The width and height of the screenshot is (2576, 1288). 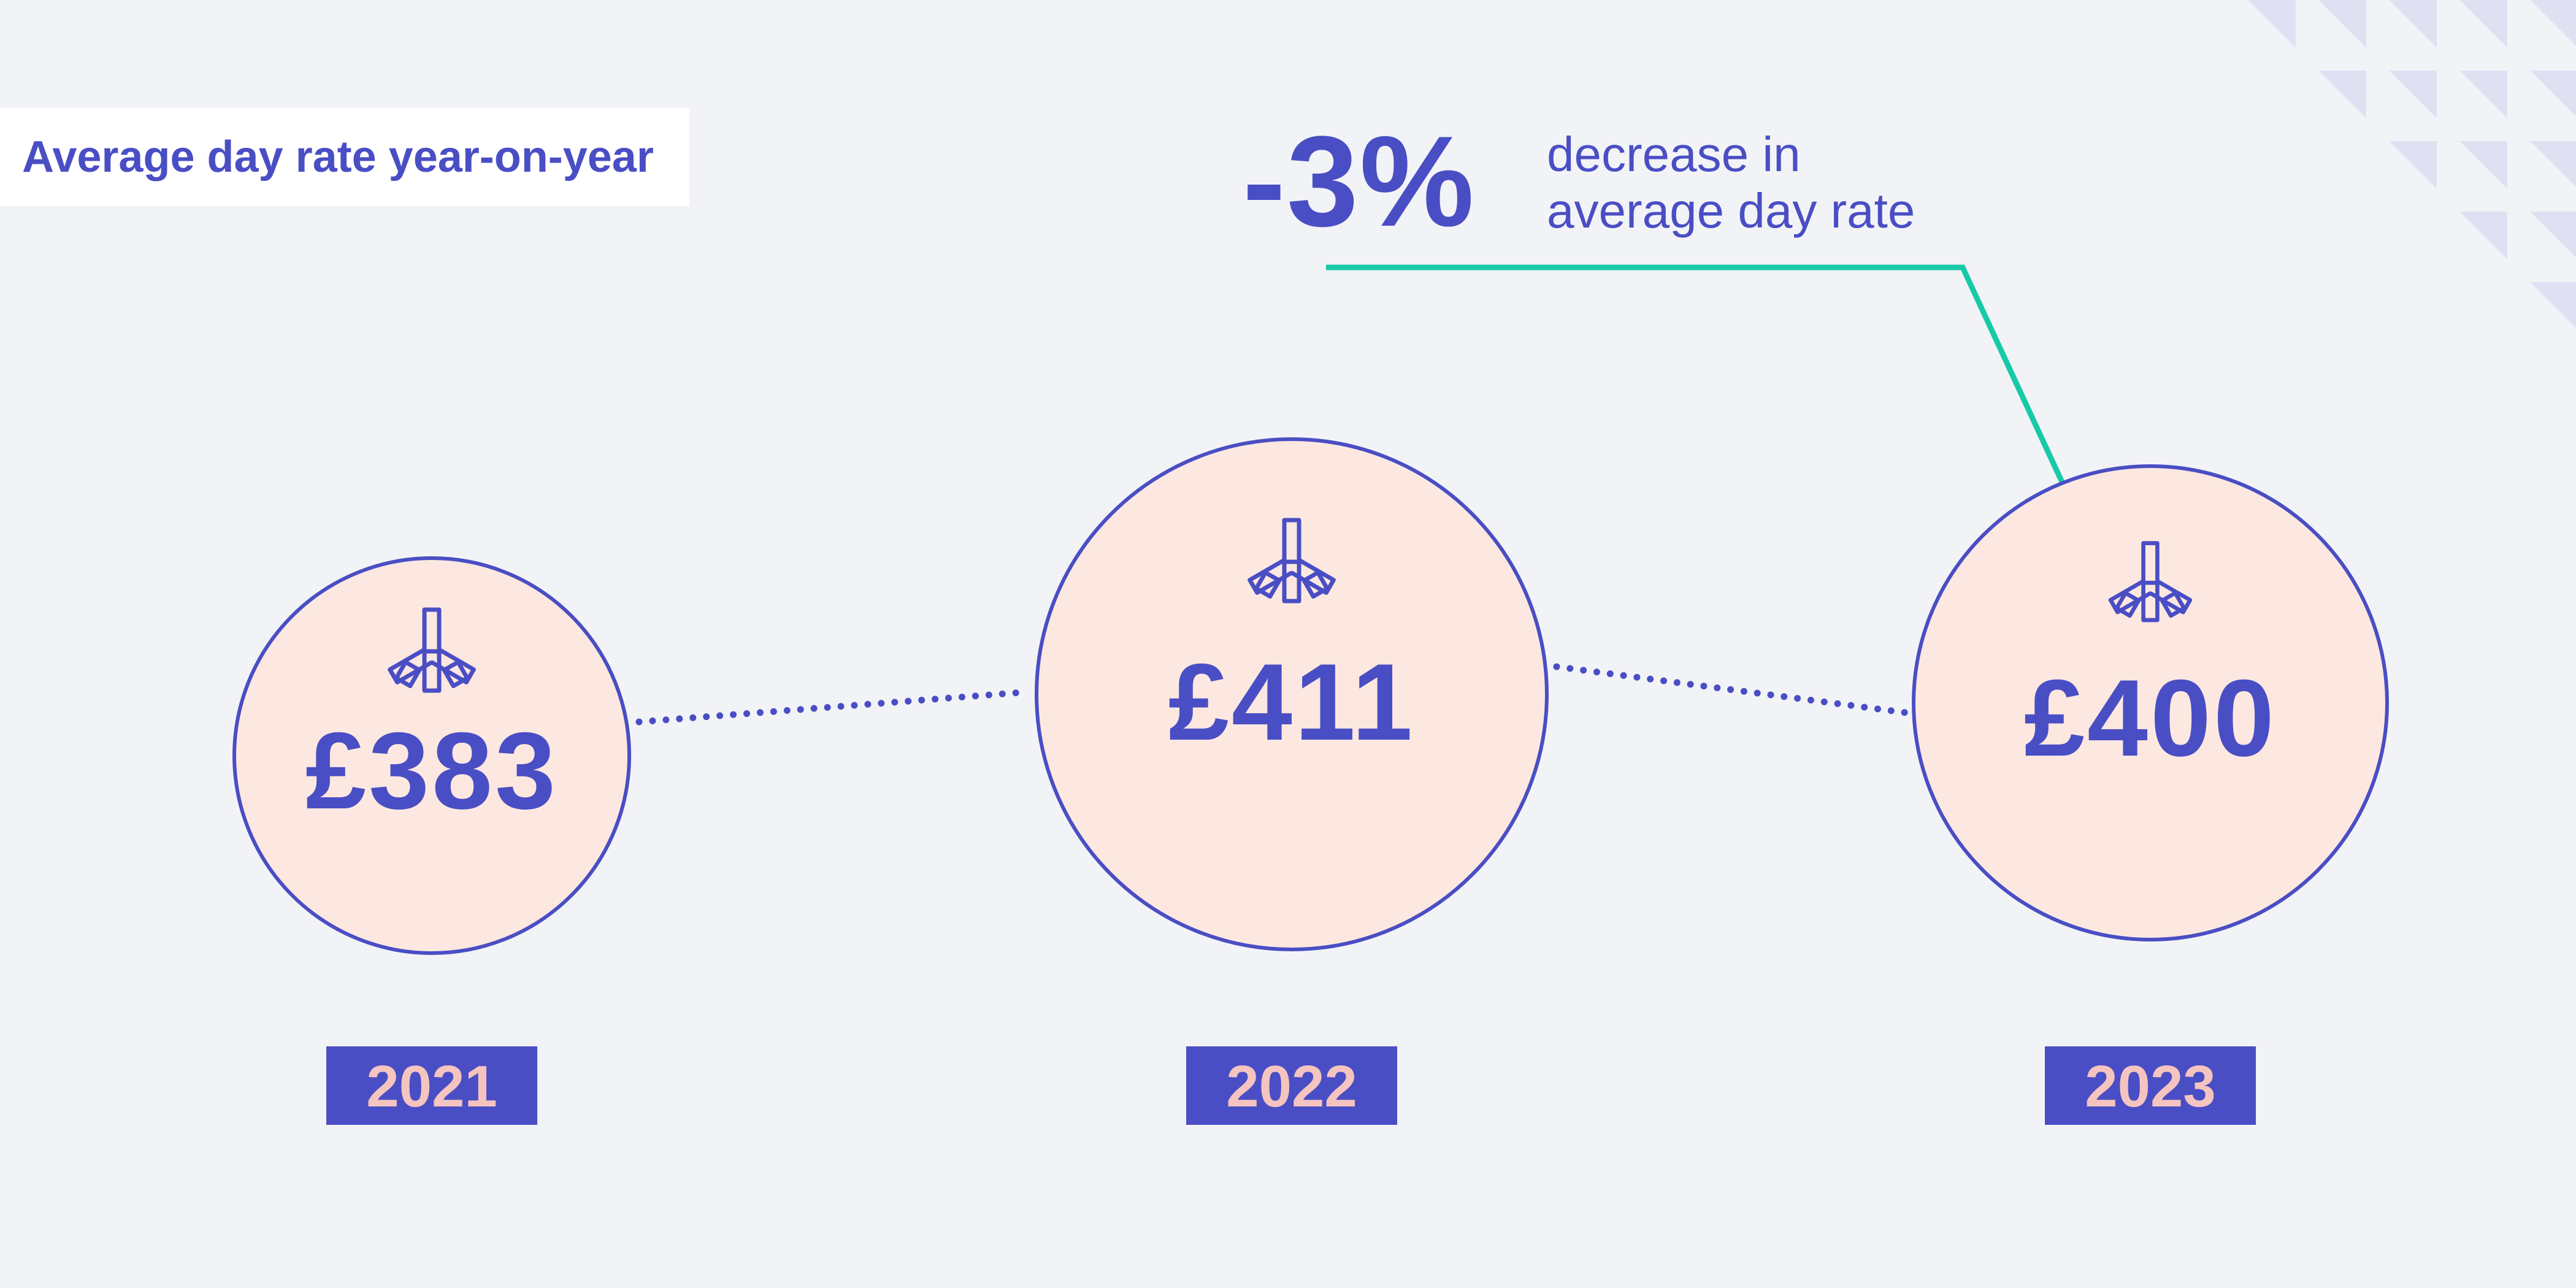 What do you see at coordinates (1695, 373) in the screenshot?
I see `callout-line` at bounding box center [1695, 373].